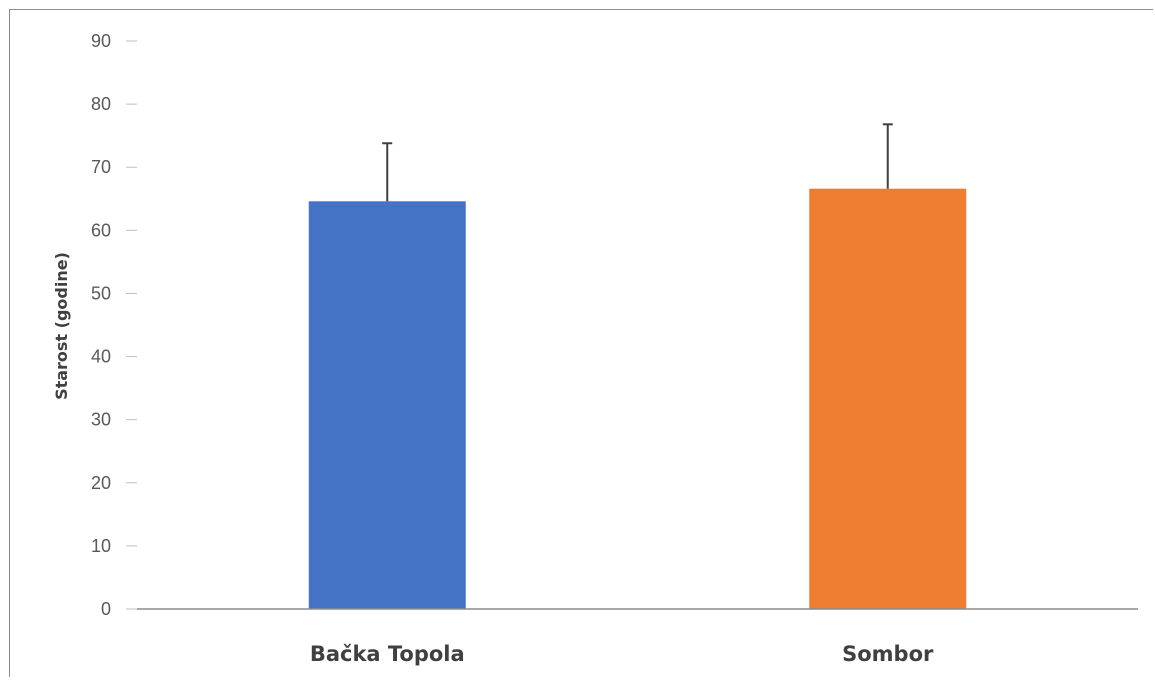 Image resolution: width=1155 pixels, height=681 pixels. I want to click on y-tick-label: 70, so click(101, 167).